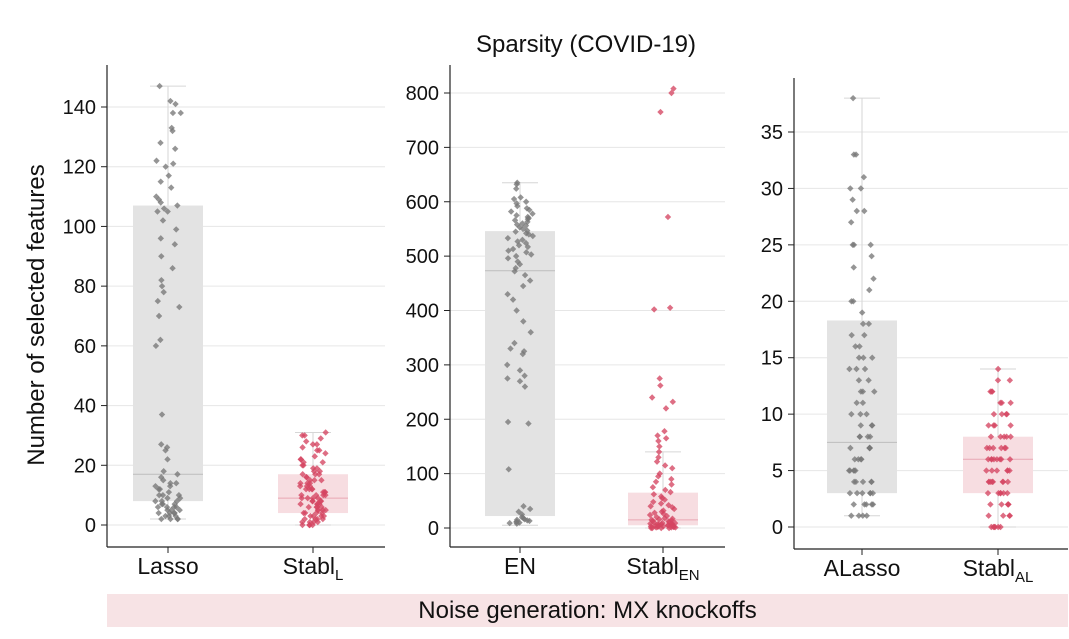 This screenshot has height=639, width=1069. Describe the element at coordinates (777, 472) in the screenshot. I see `y-tick-label: 5` at that location.